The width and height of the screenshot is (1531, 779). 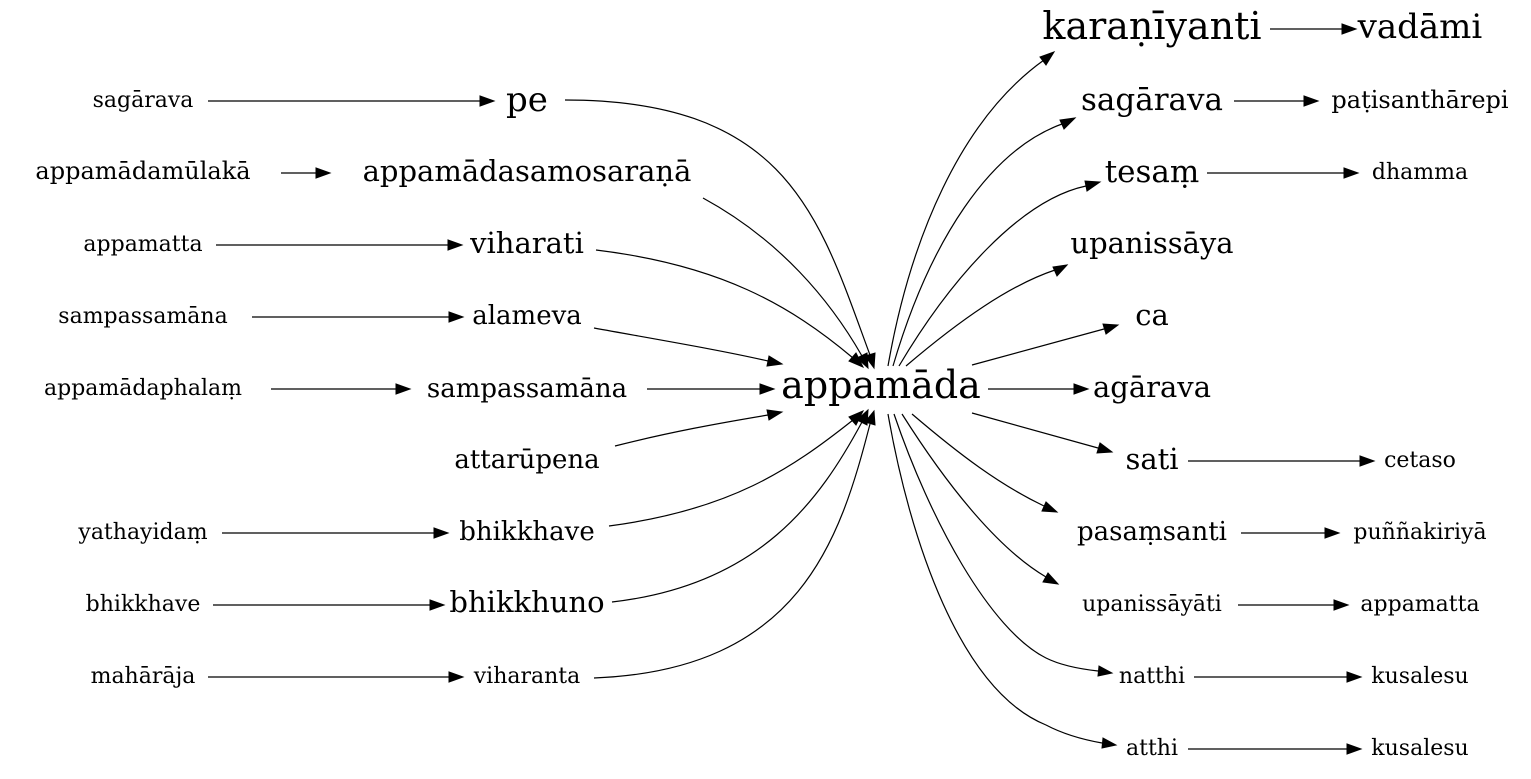 What do you see at coordinates (142, 316) in the screenshot?
I see `node-left-source-sampassamana: sampassamāna` at bounding box center [142, 316].